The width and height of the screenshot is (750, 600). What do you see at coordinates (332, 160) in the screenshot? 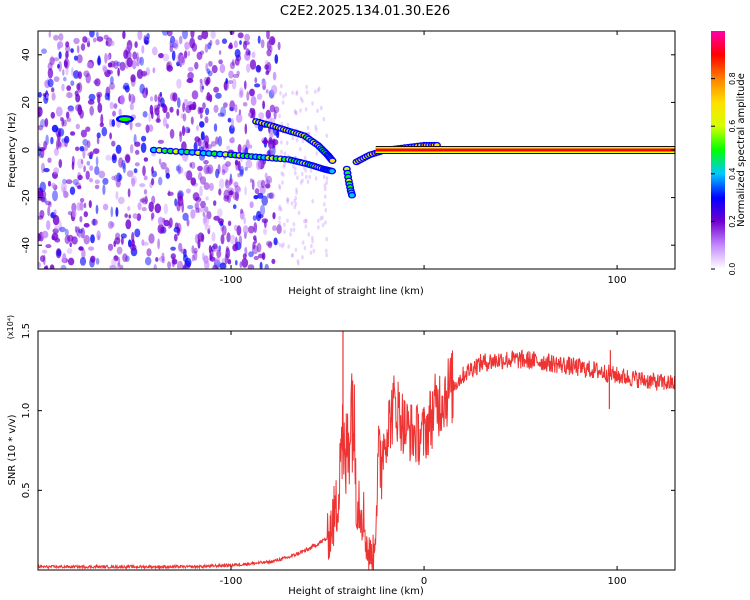
I see `branch-upper` at bounding box center [332, 160].